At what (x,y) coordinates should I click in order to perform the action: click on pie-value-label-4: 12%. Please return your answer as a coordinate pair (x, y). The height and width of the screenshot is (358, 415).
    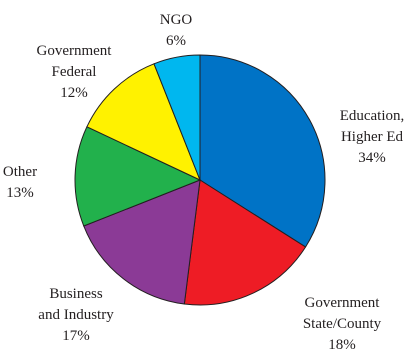
    Looking at the image, I should click on (74, 93).